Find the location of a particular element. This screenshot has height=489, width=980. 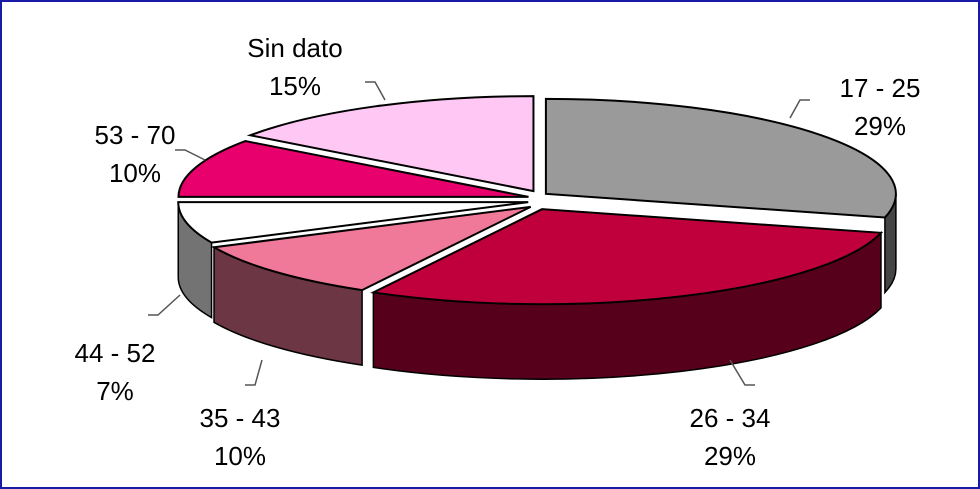

slice-label: 53 - 70 is located at coordinates (135, 135).